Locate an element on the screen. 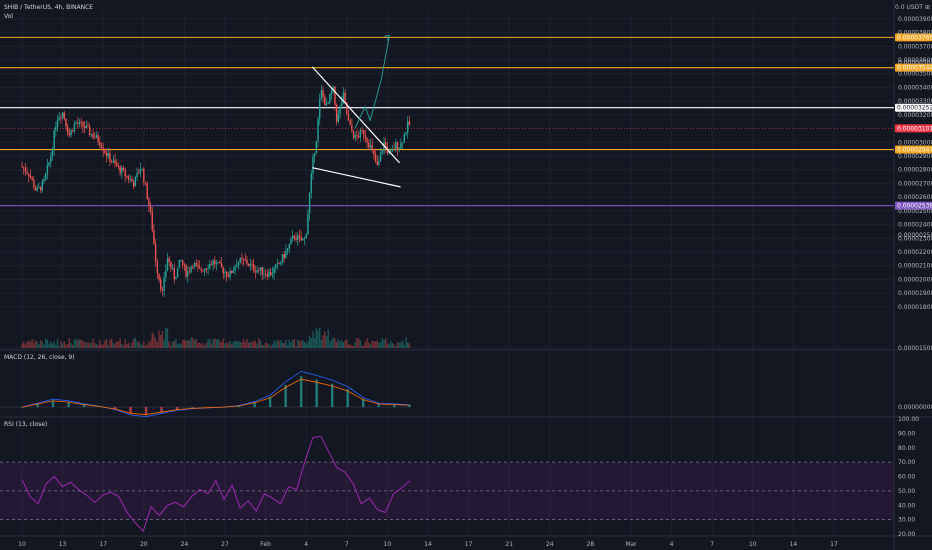 This screenshot has height=550, width=932. x-tick-label: 17 is located at coordinates (469, 544).